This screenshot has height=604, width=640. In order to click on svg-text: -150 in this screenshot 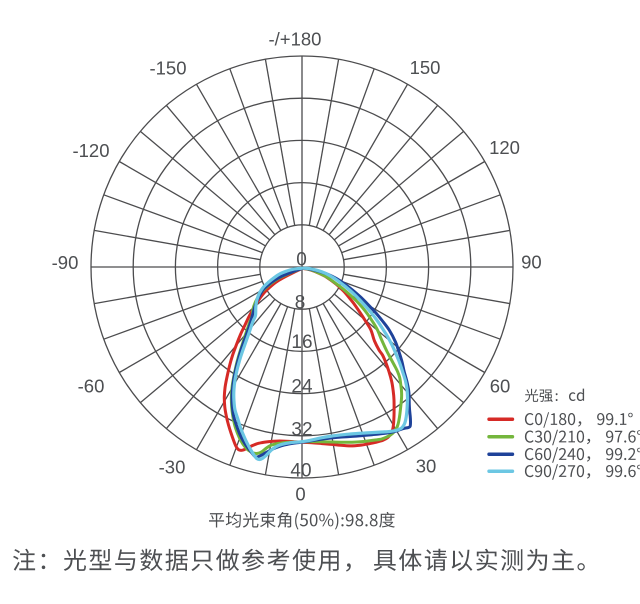, I will do `click(167, 67)`.